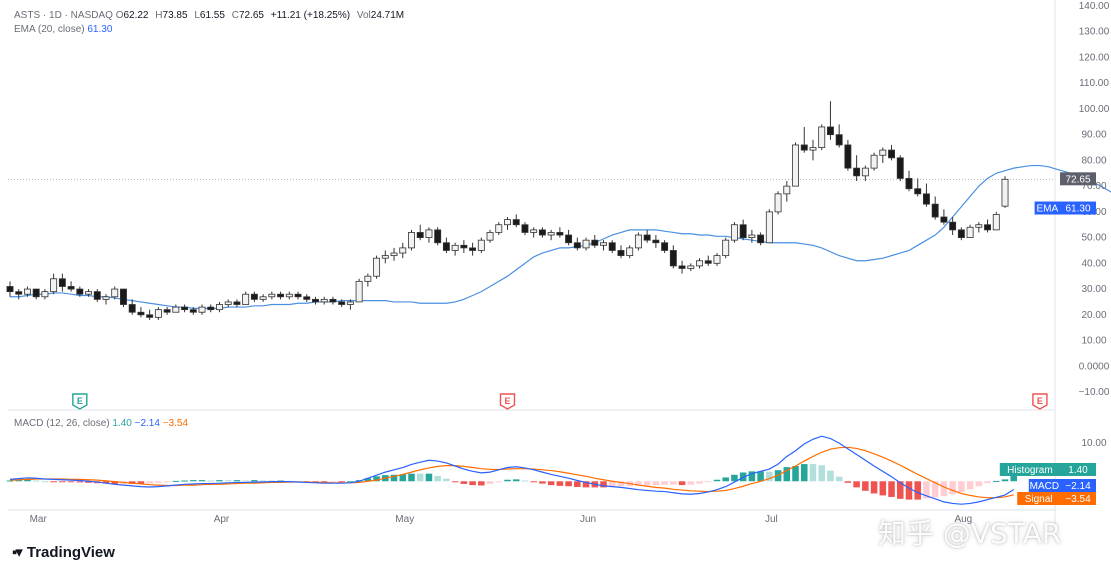  I want to click on price-tick-label: 90.00, so click(1093, 135).